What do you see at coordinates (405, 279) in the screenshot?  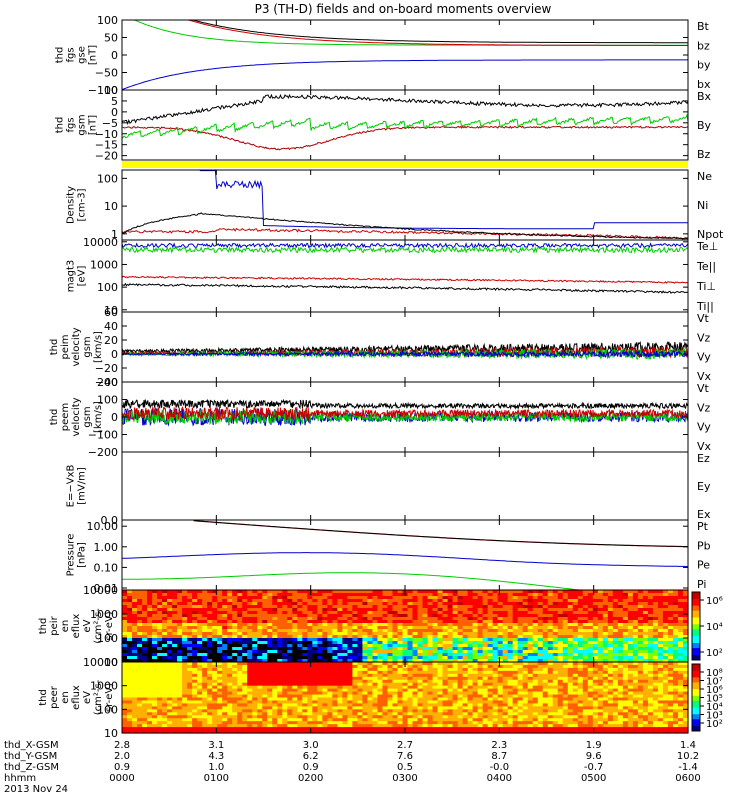 I see `series-Te-perp` at bounding box center [405, 279].